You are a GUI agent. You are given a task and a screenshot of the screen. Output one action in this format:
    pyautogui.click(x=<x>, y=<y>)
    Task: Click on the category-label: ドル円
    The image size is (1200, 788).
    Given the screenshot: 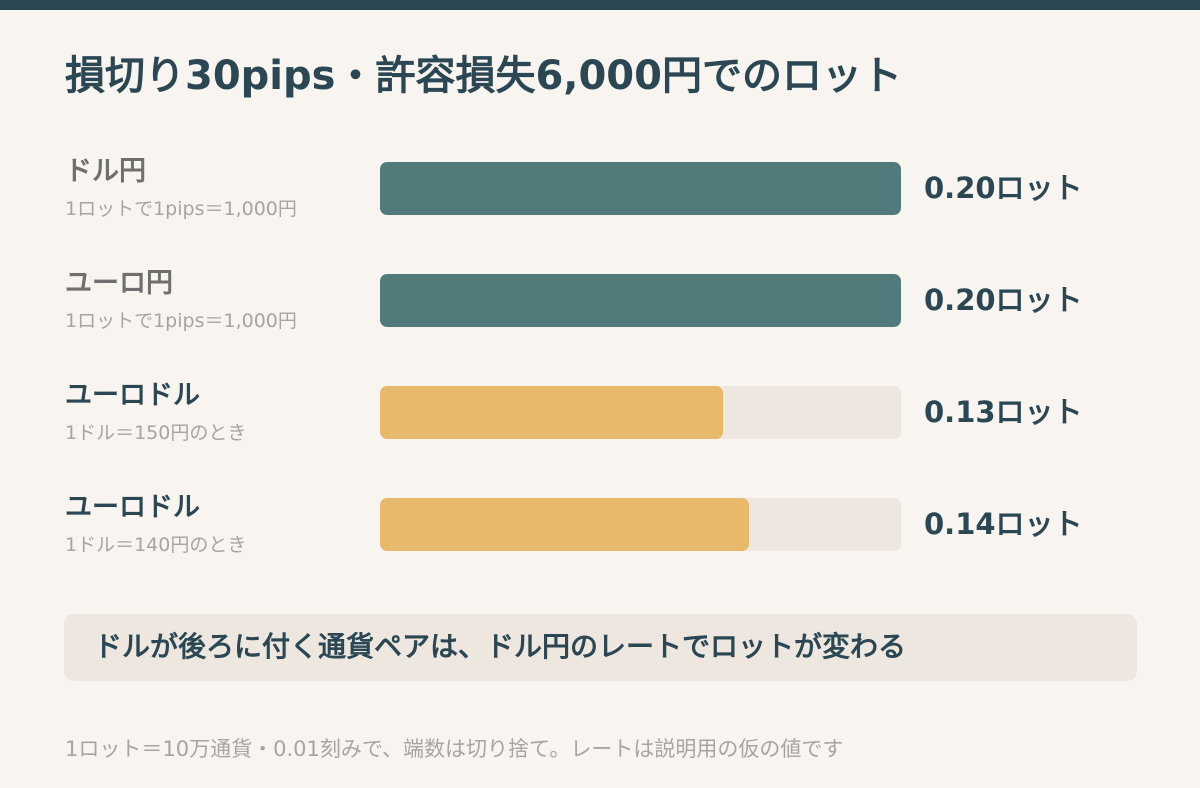 What is the action you would take?
    pyautogui.click(x=105, y=171)
    